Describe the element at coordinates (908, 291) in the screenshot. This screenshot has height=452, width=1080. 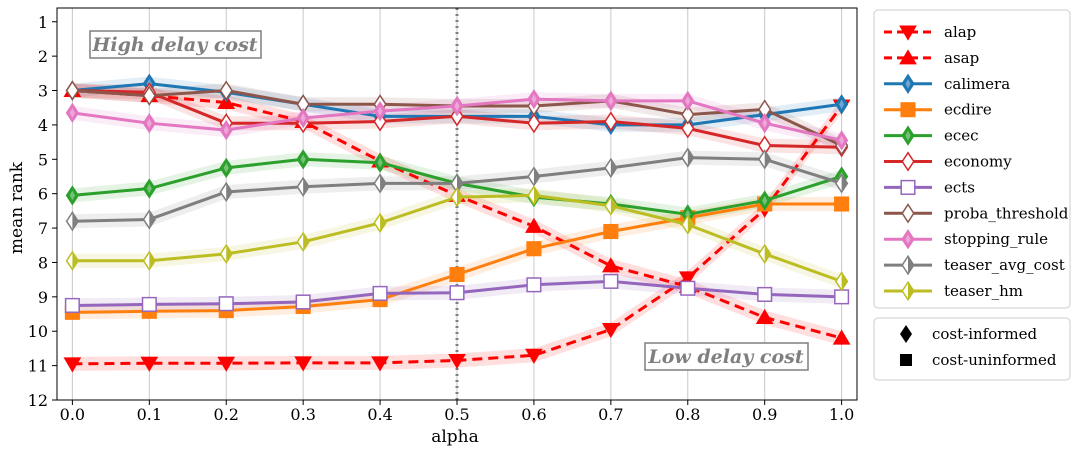
I see `legend-marker-teaser_hm` at that location.